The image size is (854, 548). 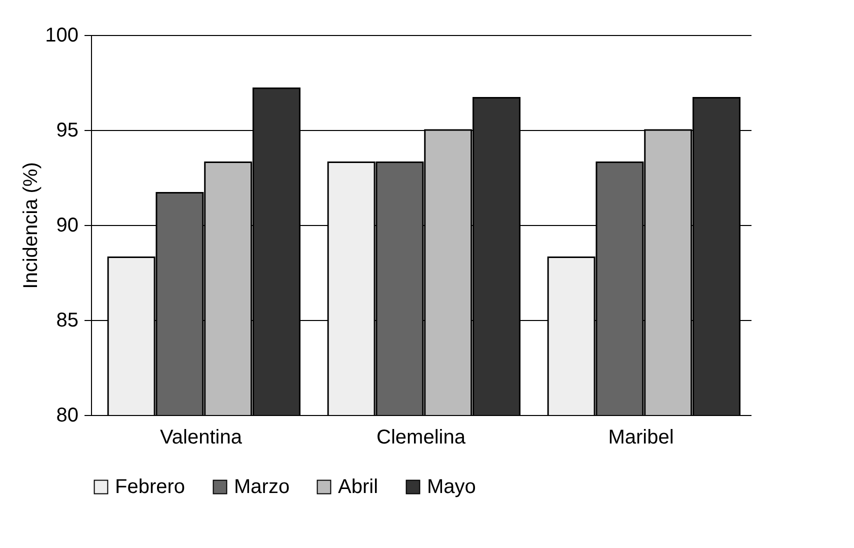 What do you see at coordinates (451, 487) in the screenshot?
I see `legend-label: Mayo` at bounding box center [451, 487].